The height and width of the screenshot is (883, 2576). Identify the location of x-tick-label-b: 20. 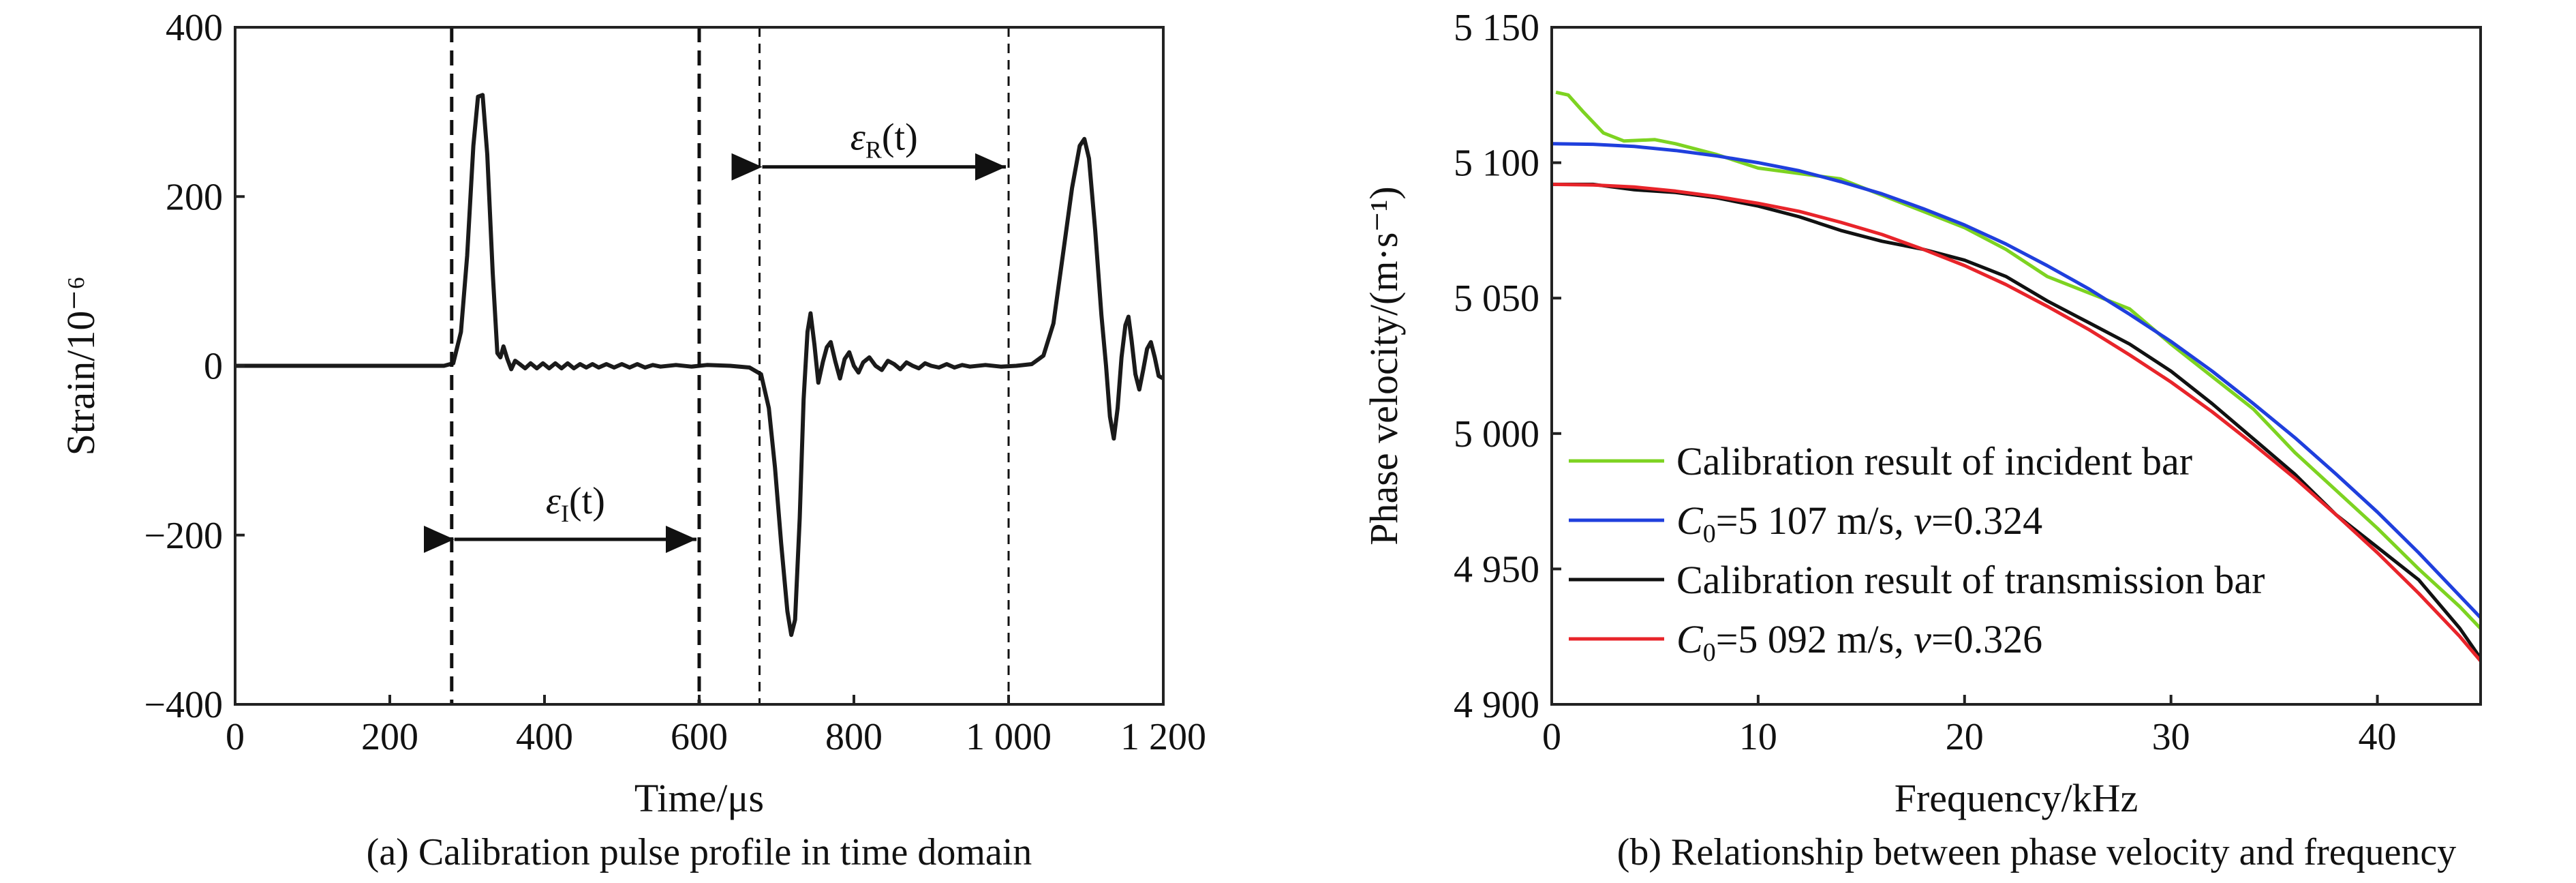
(1965, 737).